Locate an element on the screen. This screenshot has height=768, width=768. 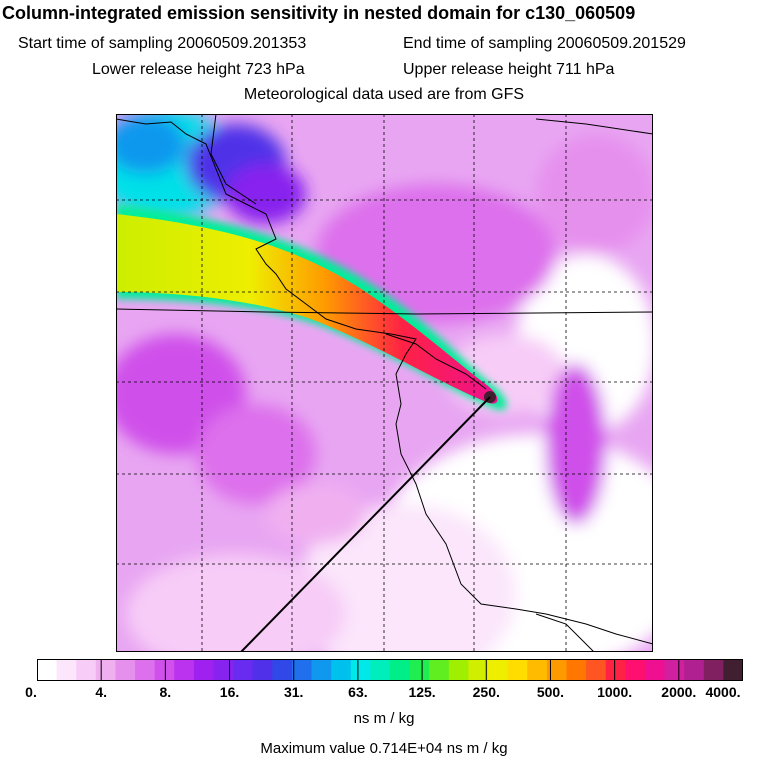
max-value-units: ns m / kg is located at coordinates (477, 748).